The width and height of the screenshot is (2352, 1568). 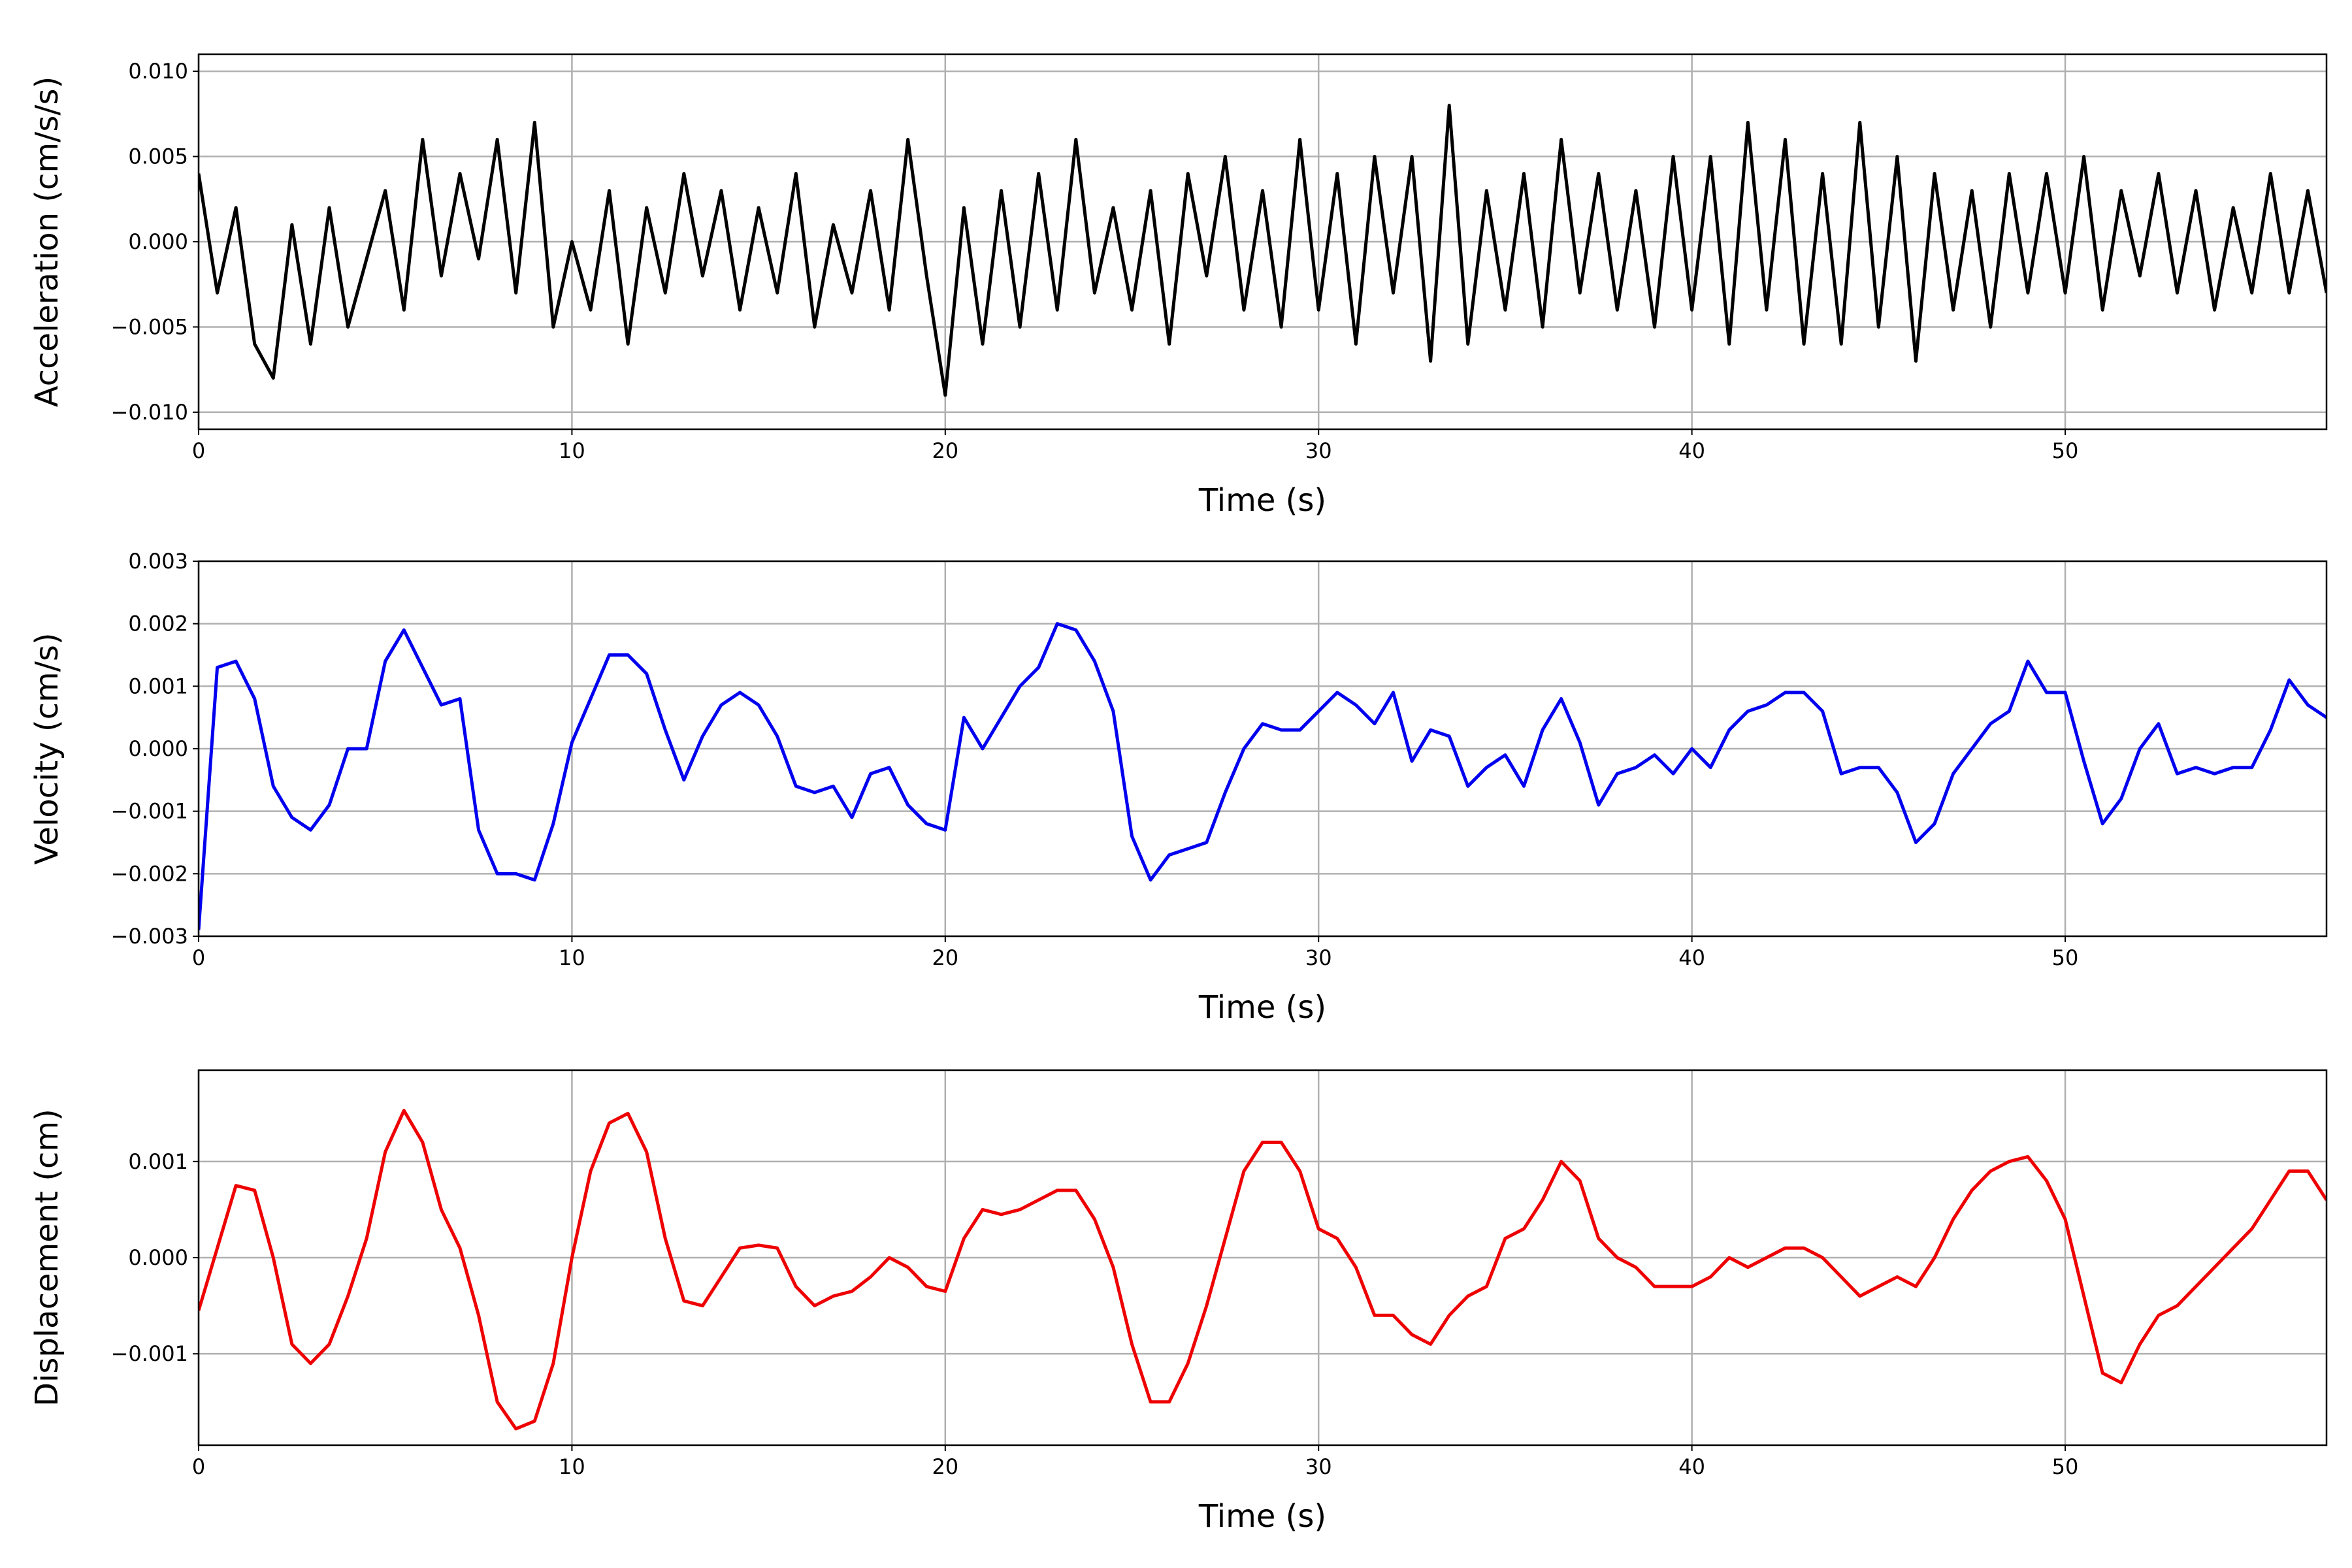 I want to click on y-axis-label: Velocity (cm/s), so click(x=47, y=748).